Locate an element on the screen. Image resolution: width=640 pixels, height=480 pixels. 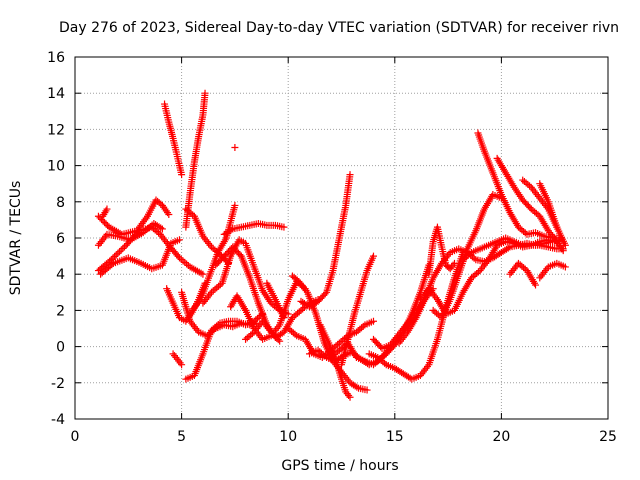
y-tick-label: 16 is located at coordinates (56, 58).